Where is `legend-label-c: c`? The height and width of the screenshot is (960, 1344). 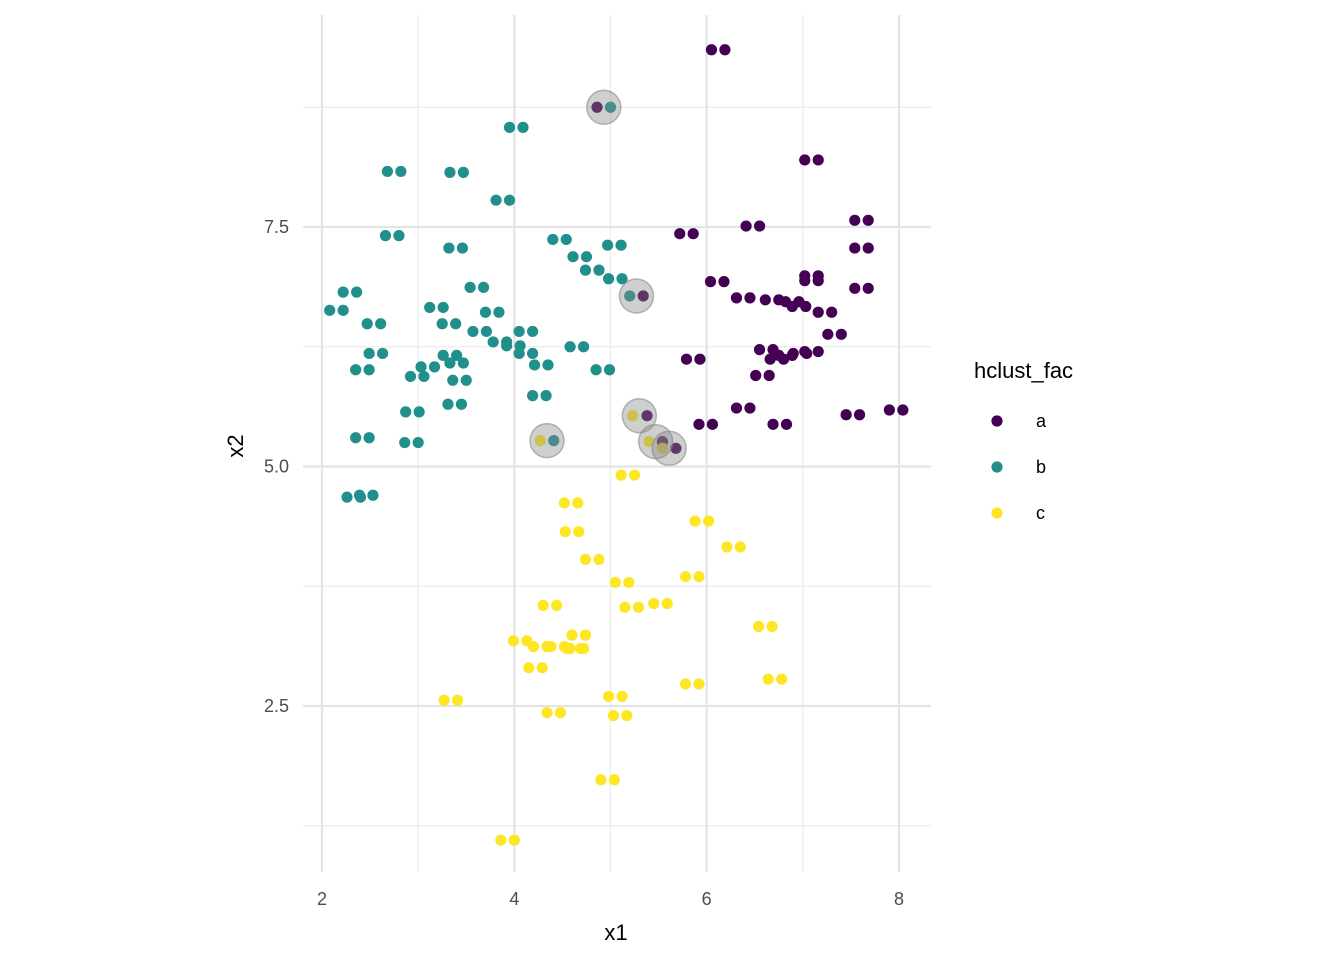 legend-label-c: c is located at coordinates (1040, 513).